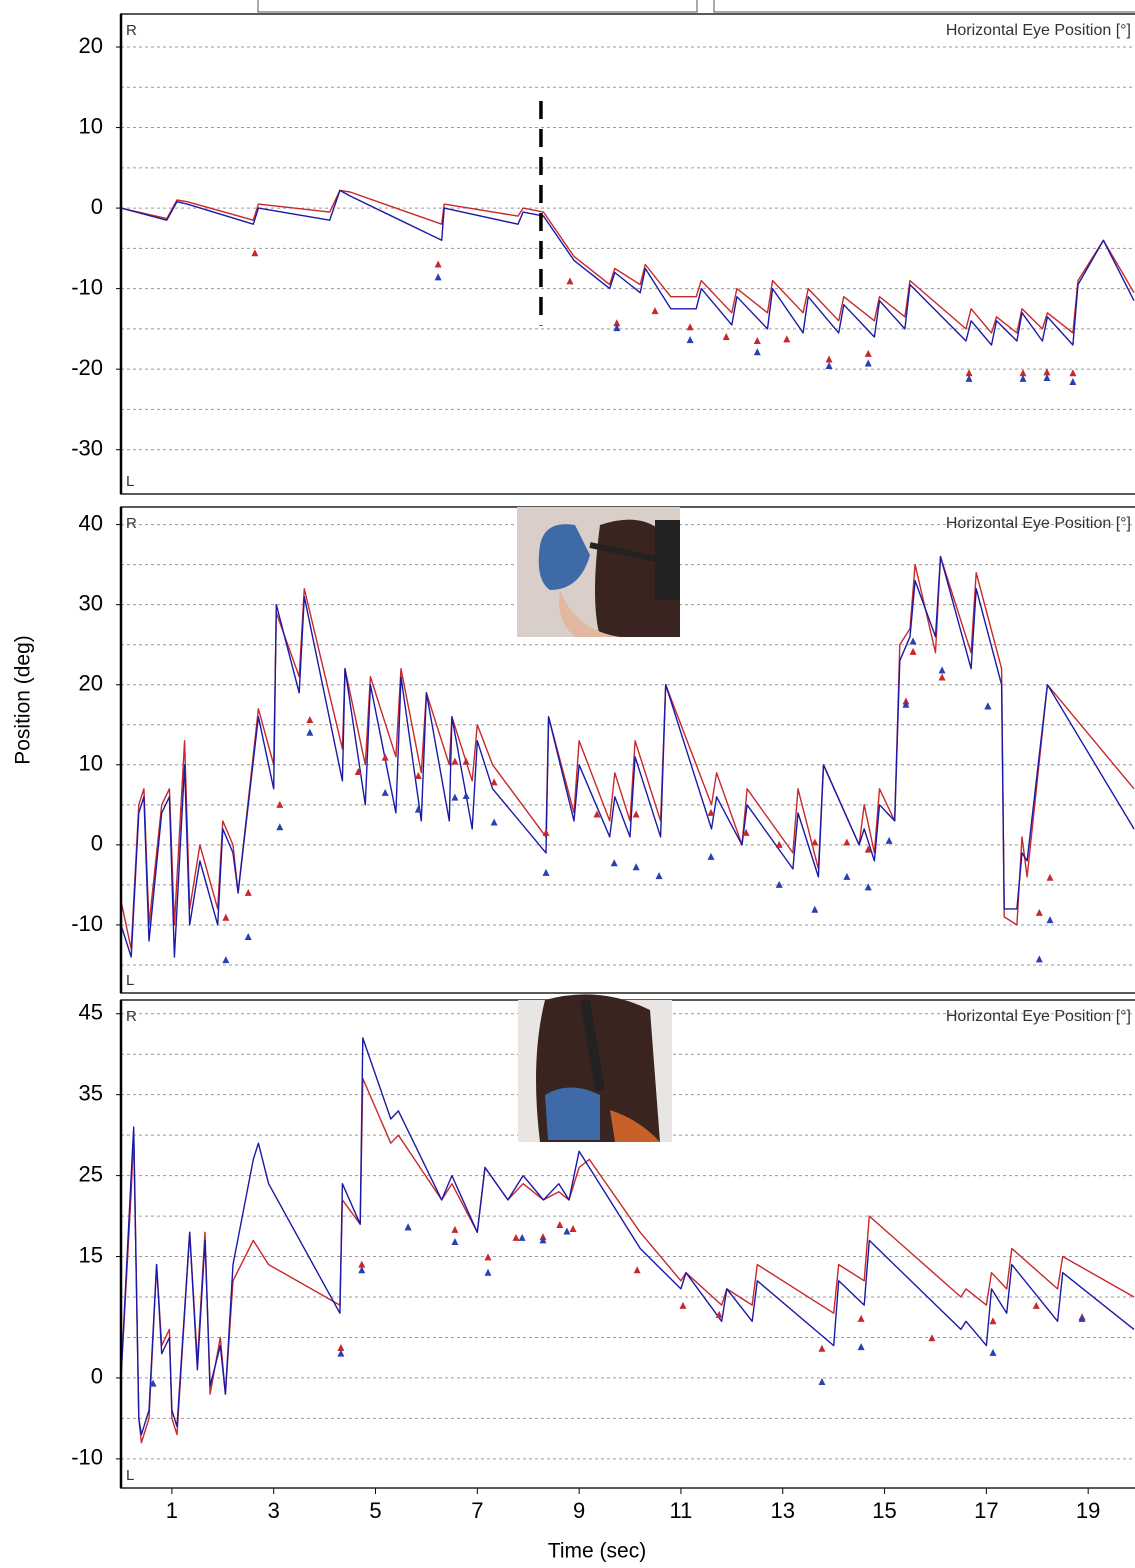 This screenshot has height=1568, width=1135. What do you see at coordinates (1088, 1510) in the screenshot?
I see `x-tick-label: 19` at bounding box center [1088, 1510].